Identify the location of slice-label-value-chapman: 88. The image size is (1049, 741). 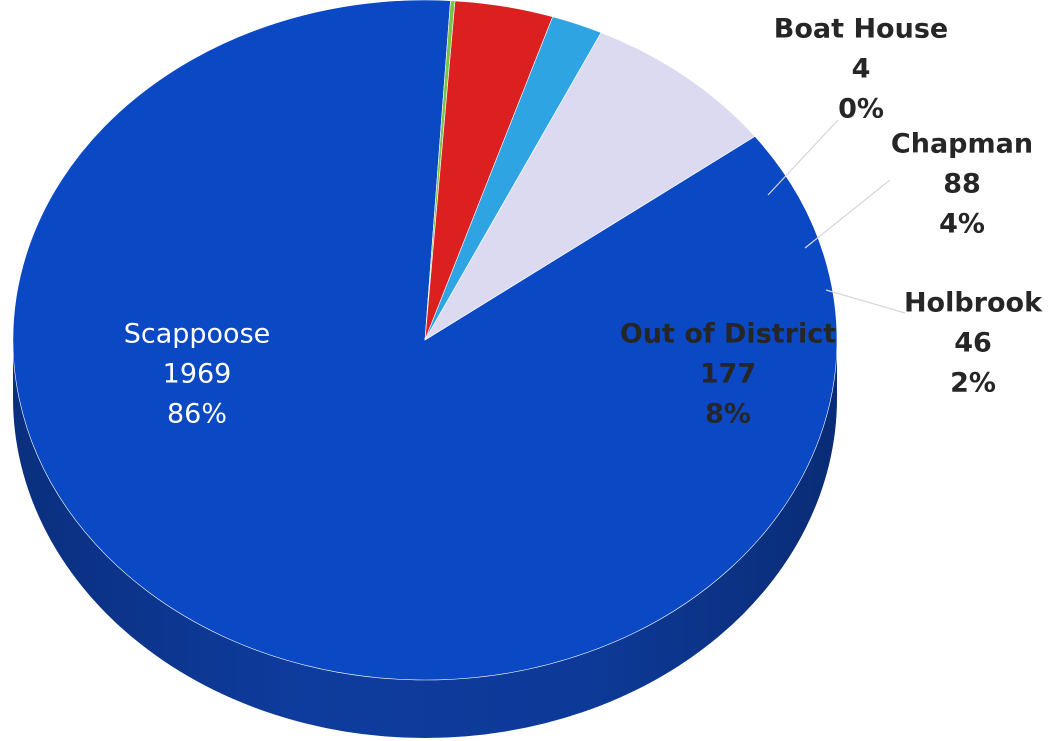
(962, 184).